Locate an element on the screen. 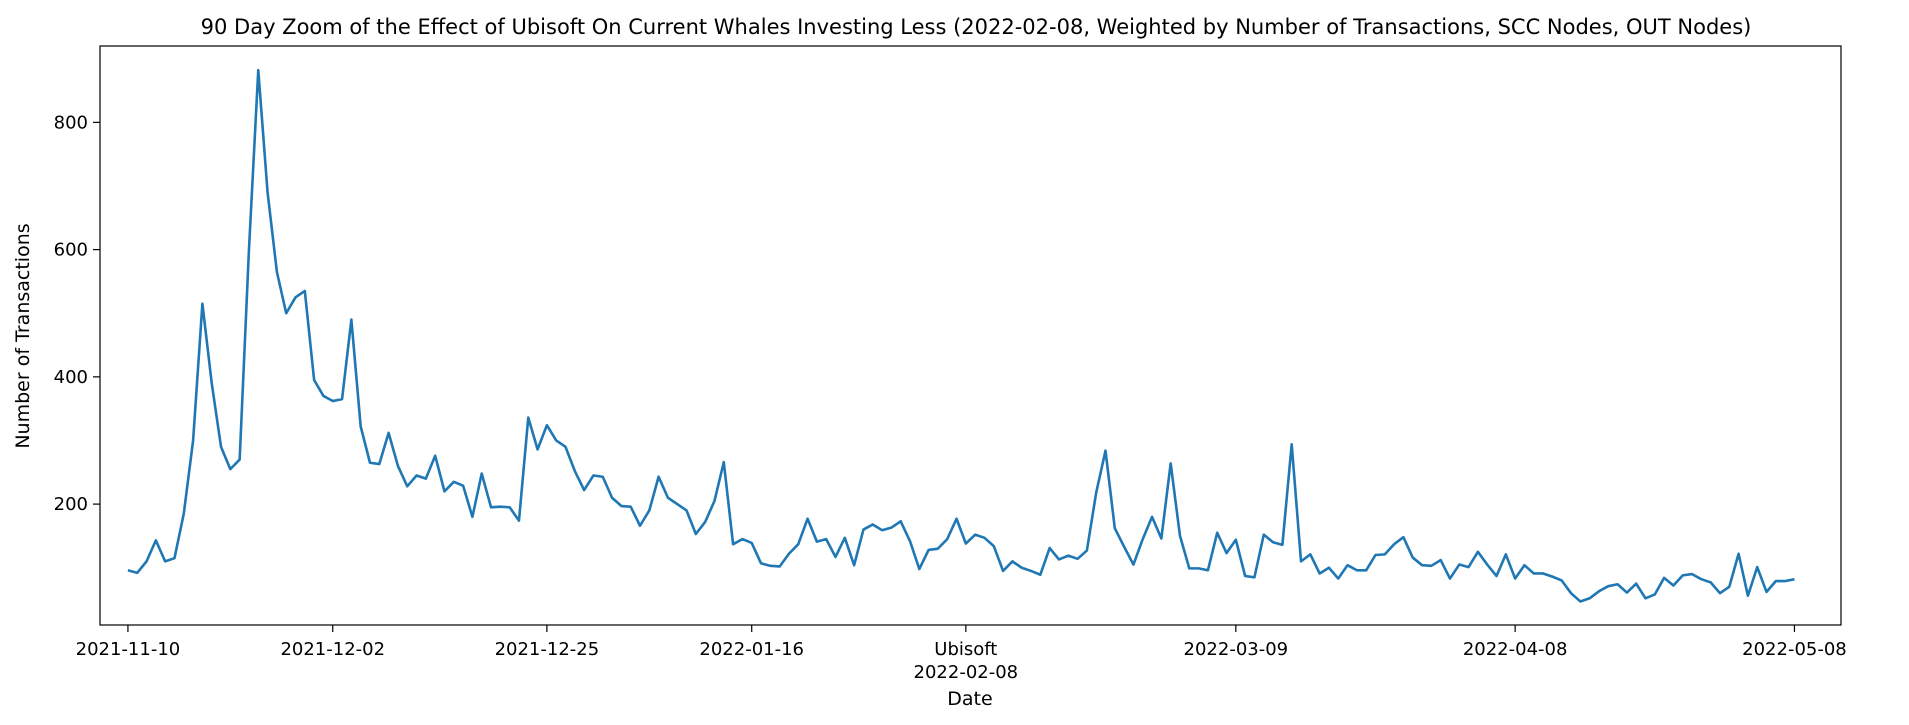  x-axis-label: Date is located at coordinates (969, 699).